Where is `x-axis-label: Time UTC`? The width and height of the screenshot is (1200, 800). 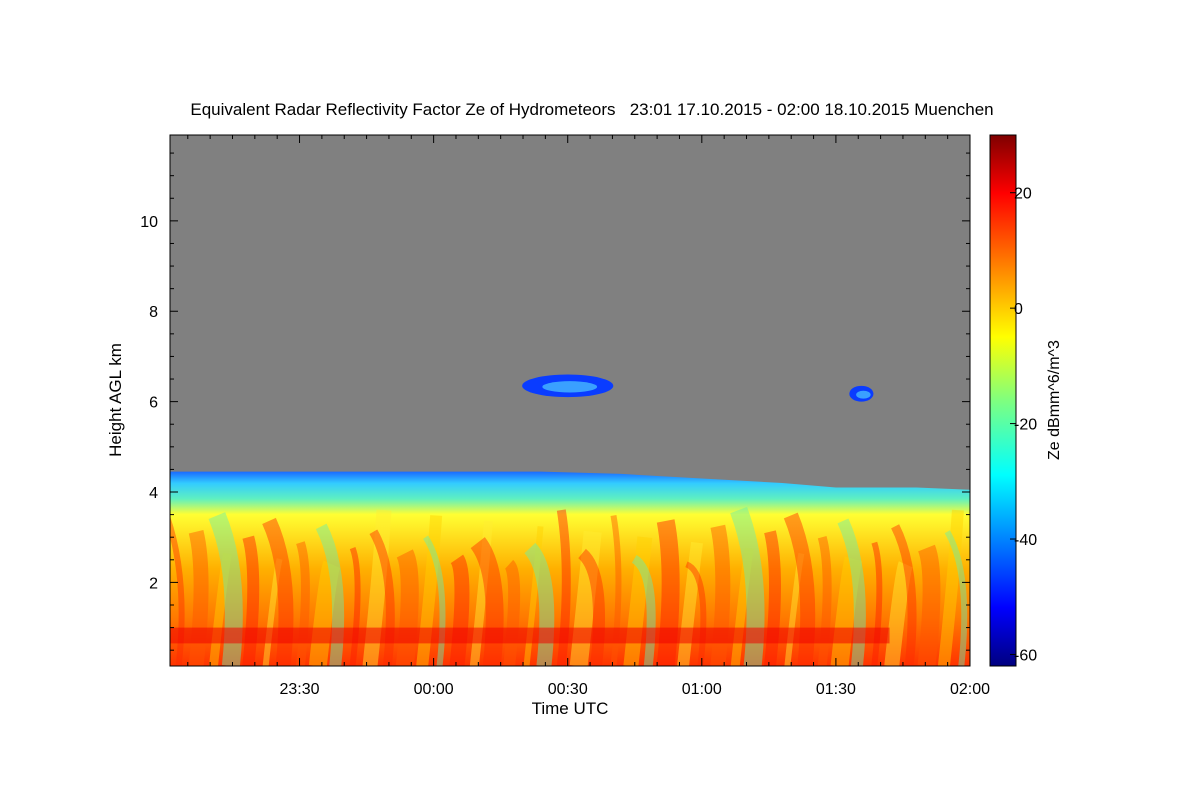
x-axis-label: Time UTC is located at coordinates (570, 708).